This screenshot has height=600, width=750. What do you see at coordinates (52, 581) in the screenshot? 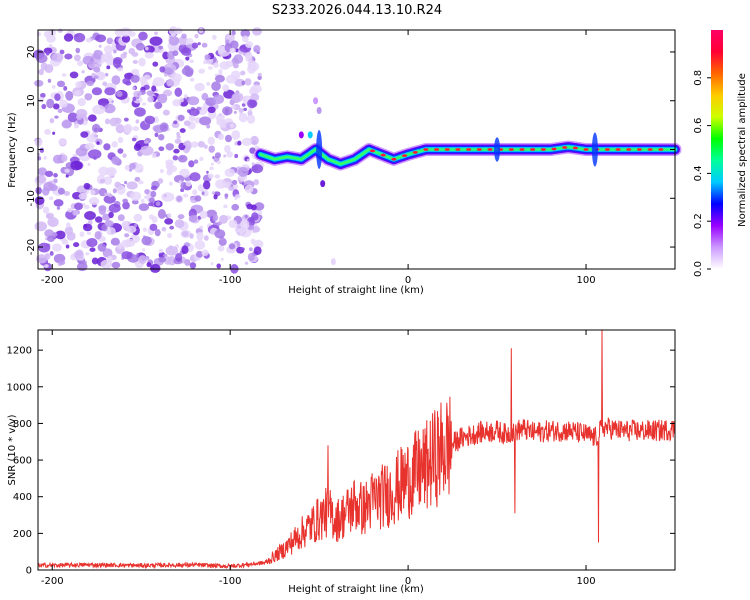
I see `snr-xtick-label: -200` at bounding box center [52, 581].